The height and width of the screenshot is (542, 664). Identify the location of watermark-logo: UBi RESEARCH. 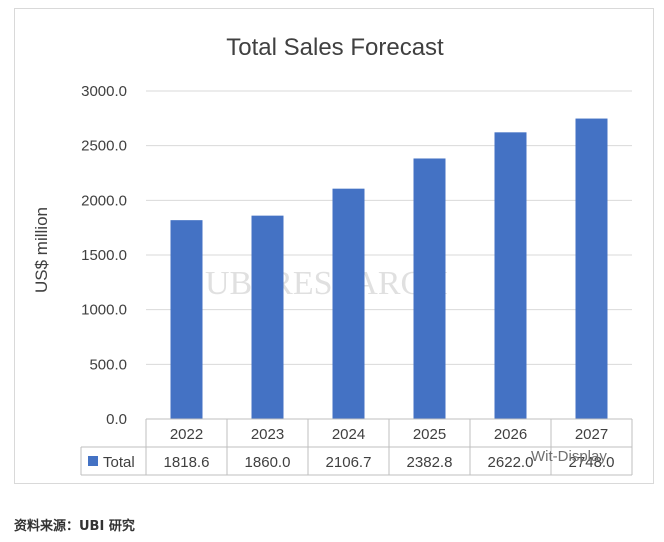
(326, 283).